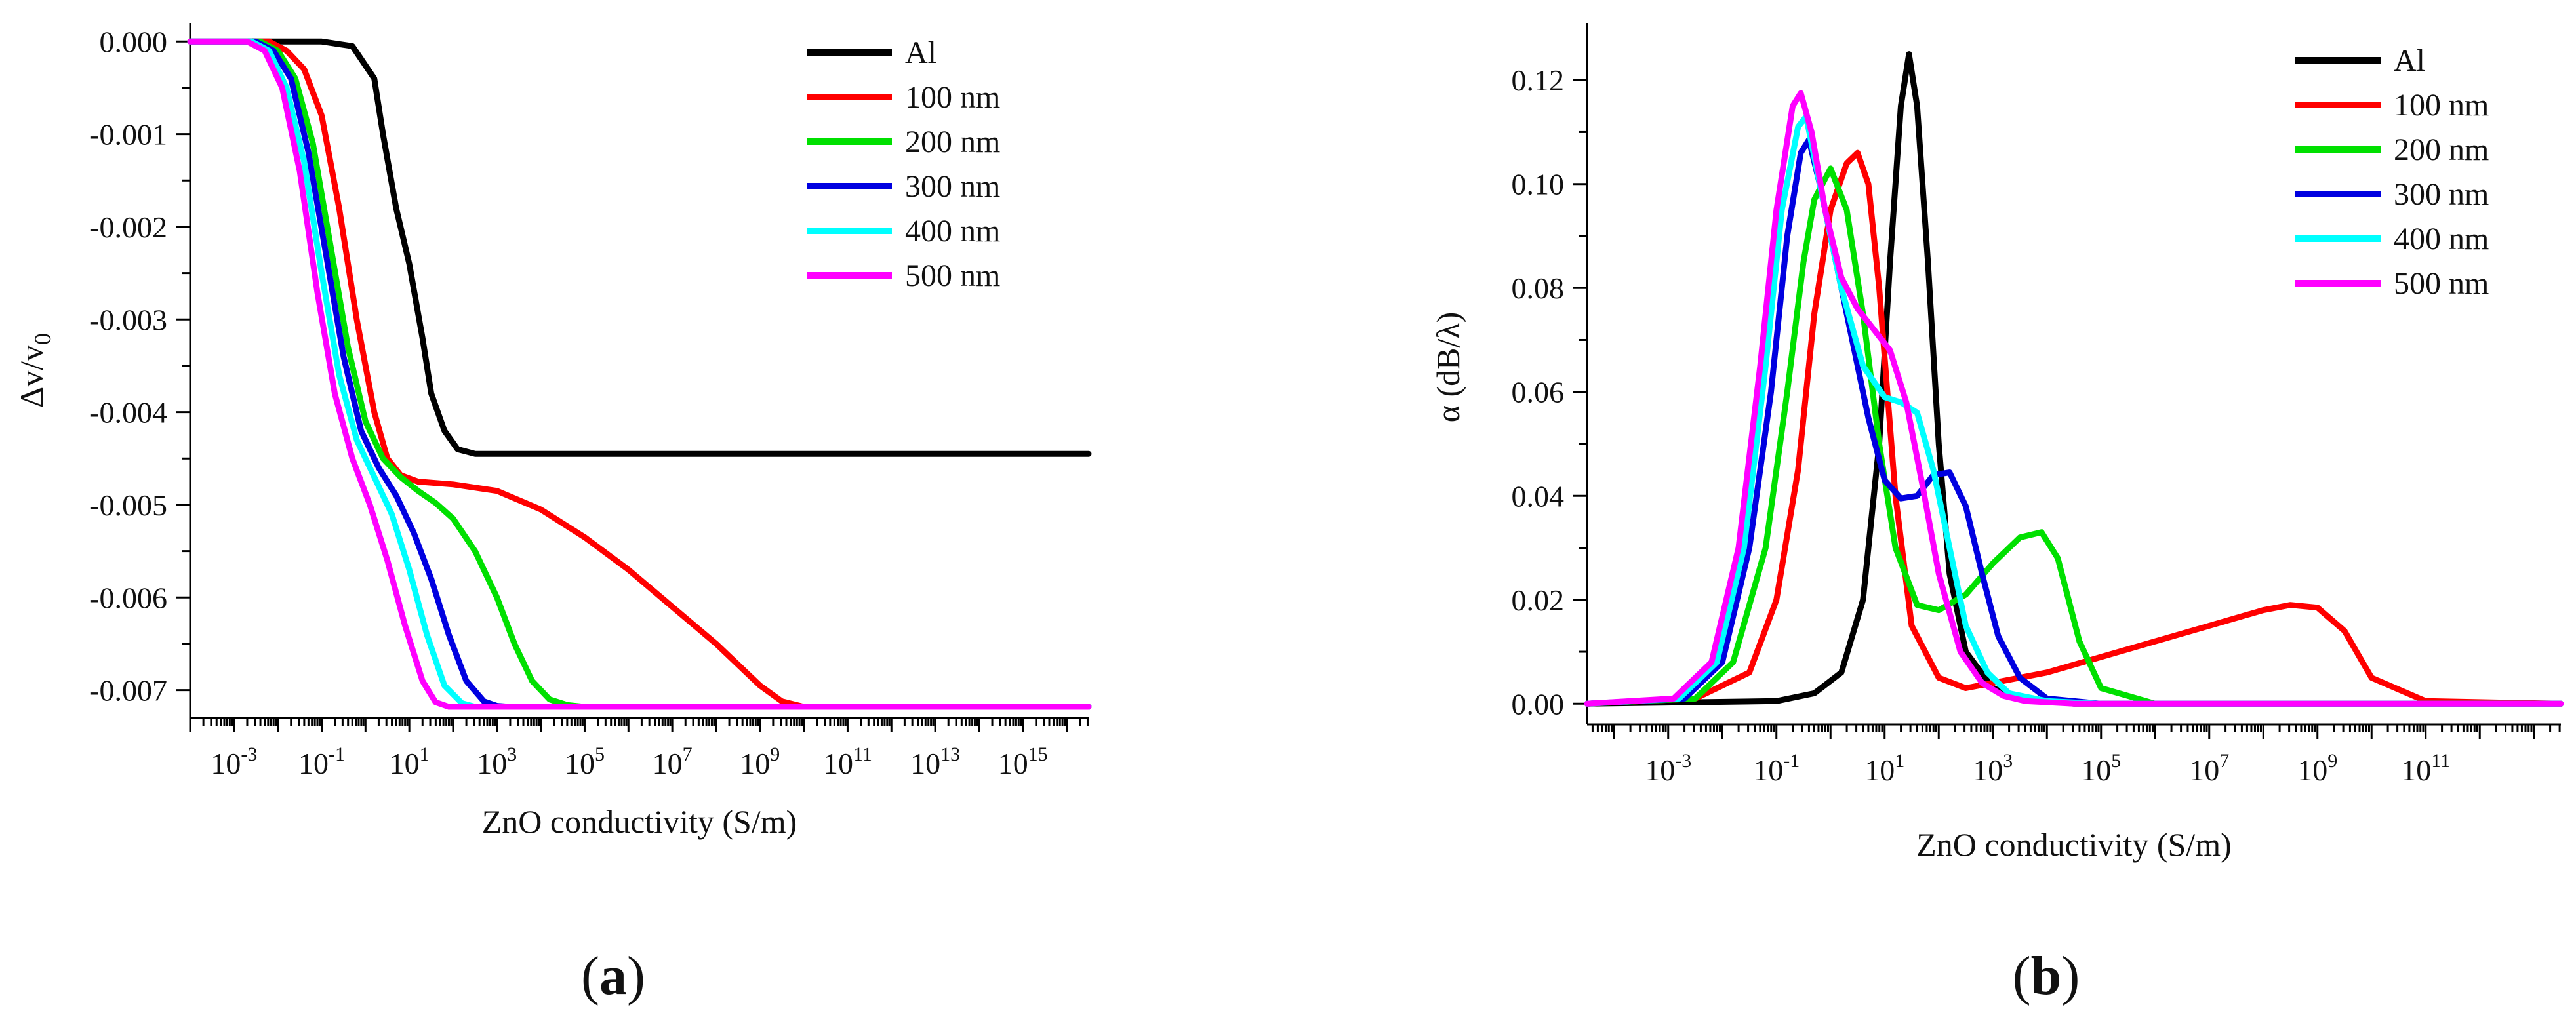 The image size is (2576, 1032). I want to click on y-tick-label: -0.007, so click(128, 690).